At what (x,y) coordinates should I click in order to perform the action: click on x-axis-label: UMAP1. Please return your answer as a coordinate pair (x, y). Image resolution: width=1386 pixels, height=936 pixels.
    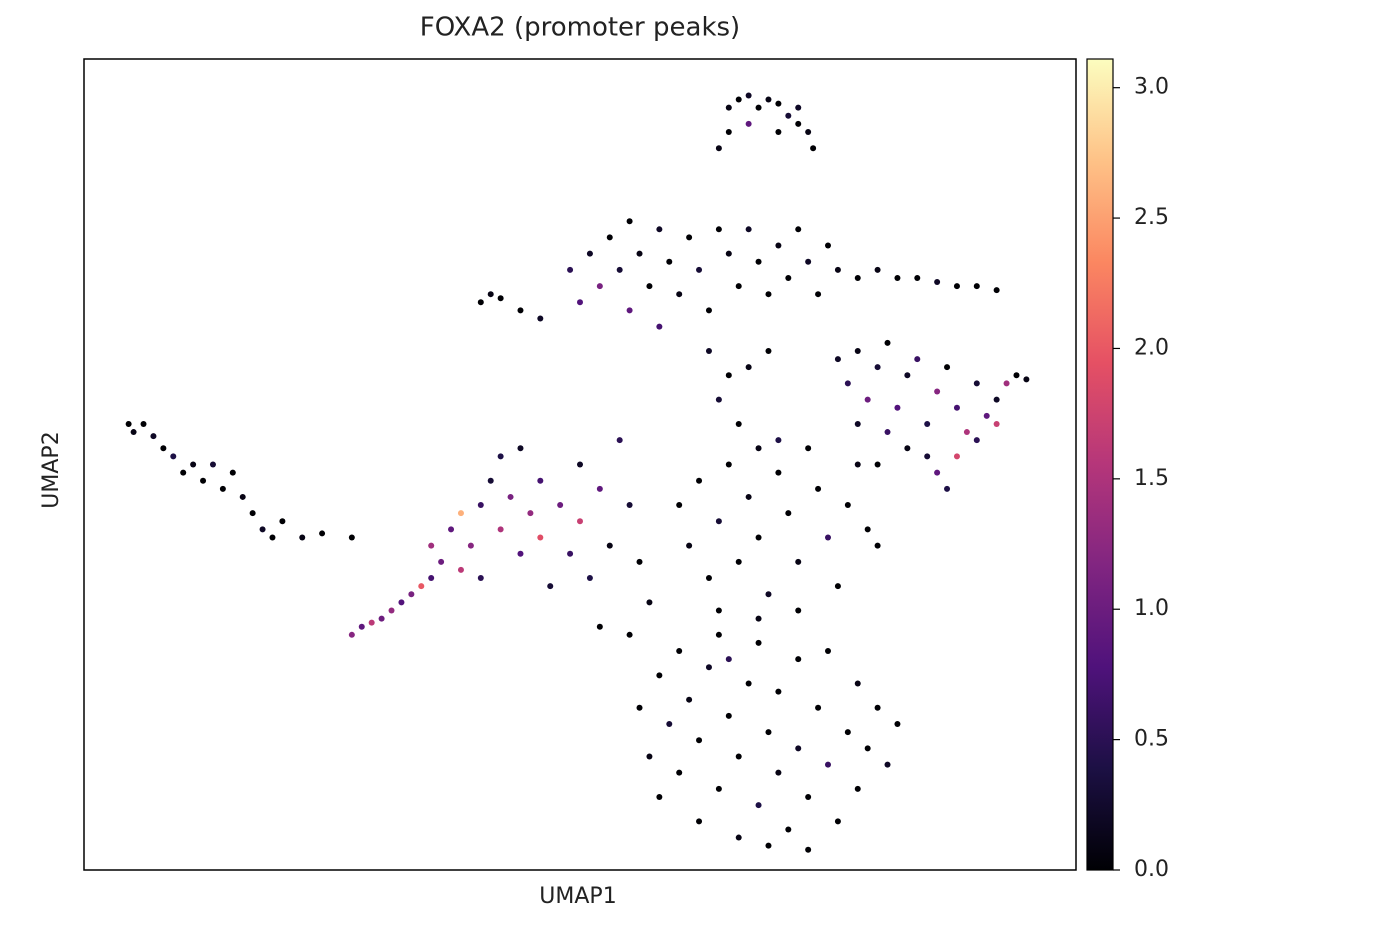
    Looking at the image, I should click on (577, 896).